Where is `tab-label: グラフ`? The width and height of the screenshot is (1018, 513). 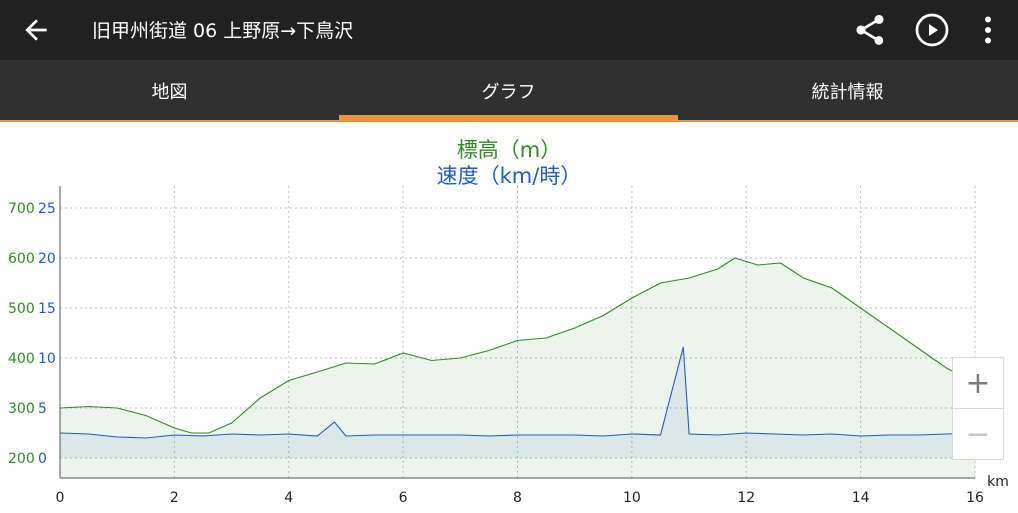
tab-label: グラフ is located at coordinates (508, 92).